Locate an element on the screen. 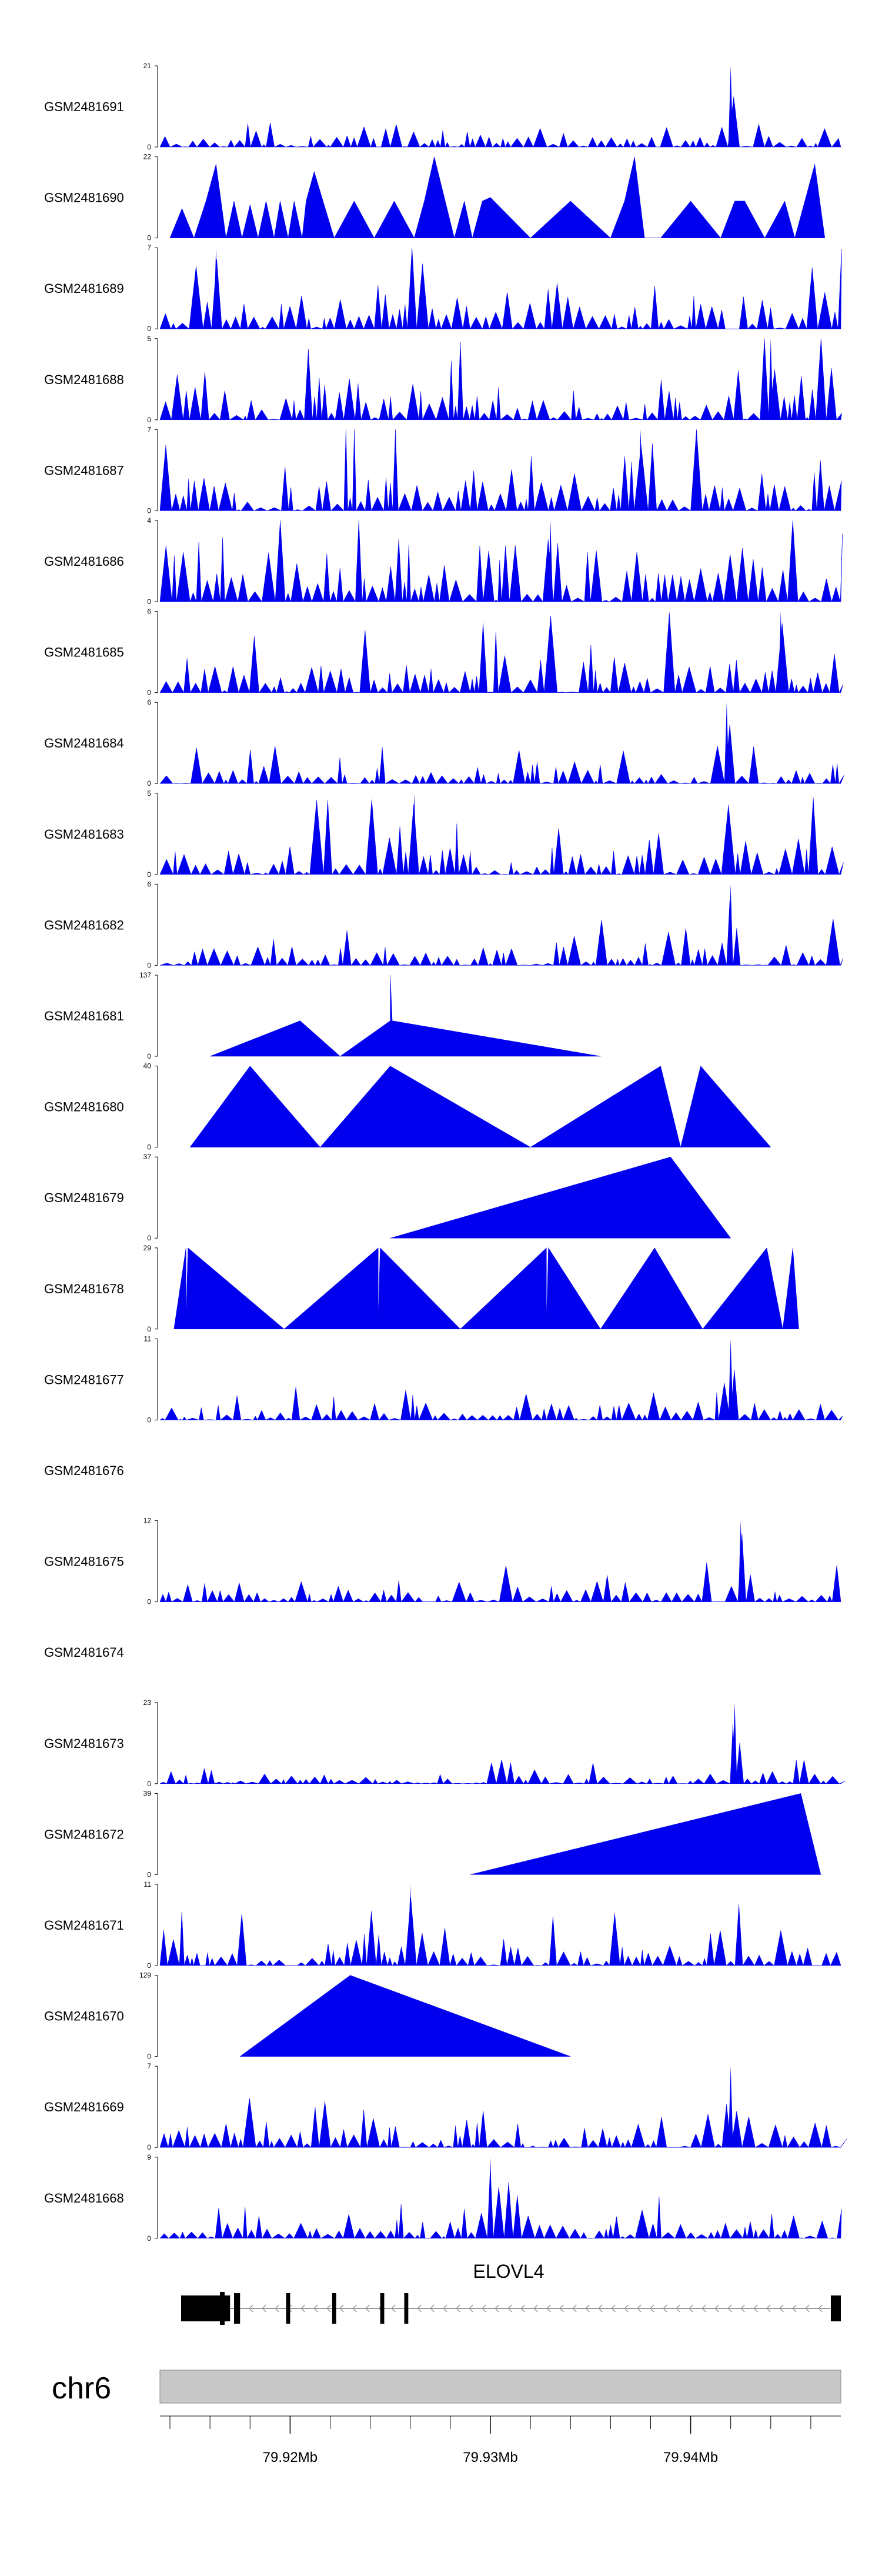  track-gsm2481684: GSM2481684 6 0 is located at coordinates (444, 743).